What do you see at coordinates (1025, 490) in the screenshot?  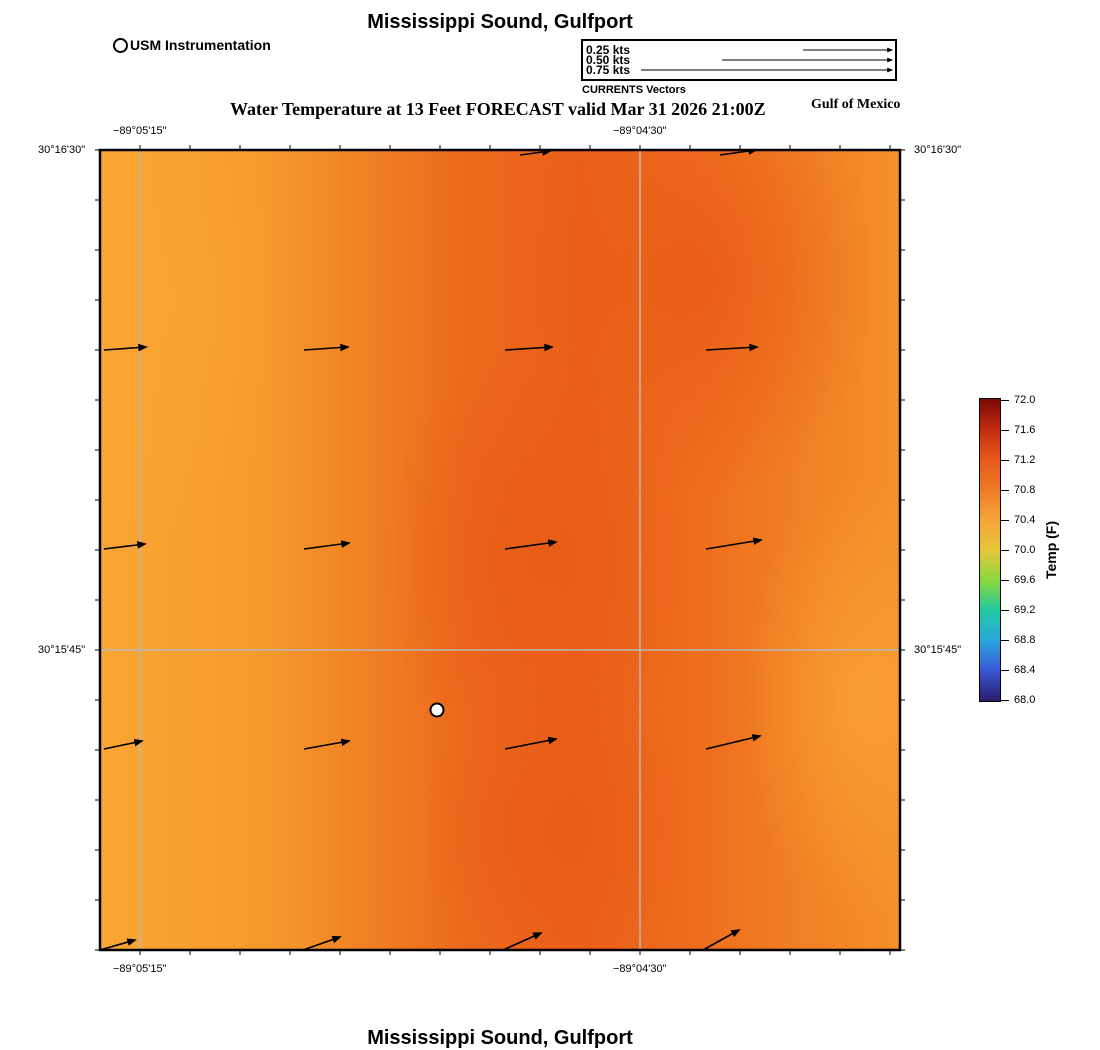 I see `colorbar-tick-label: 70.8` at bounding box center [1025, 490].